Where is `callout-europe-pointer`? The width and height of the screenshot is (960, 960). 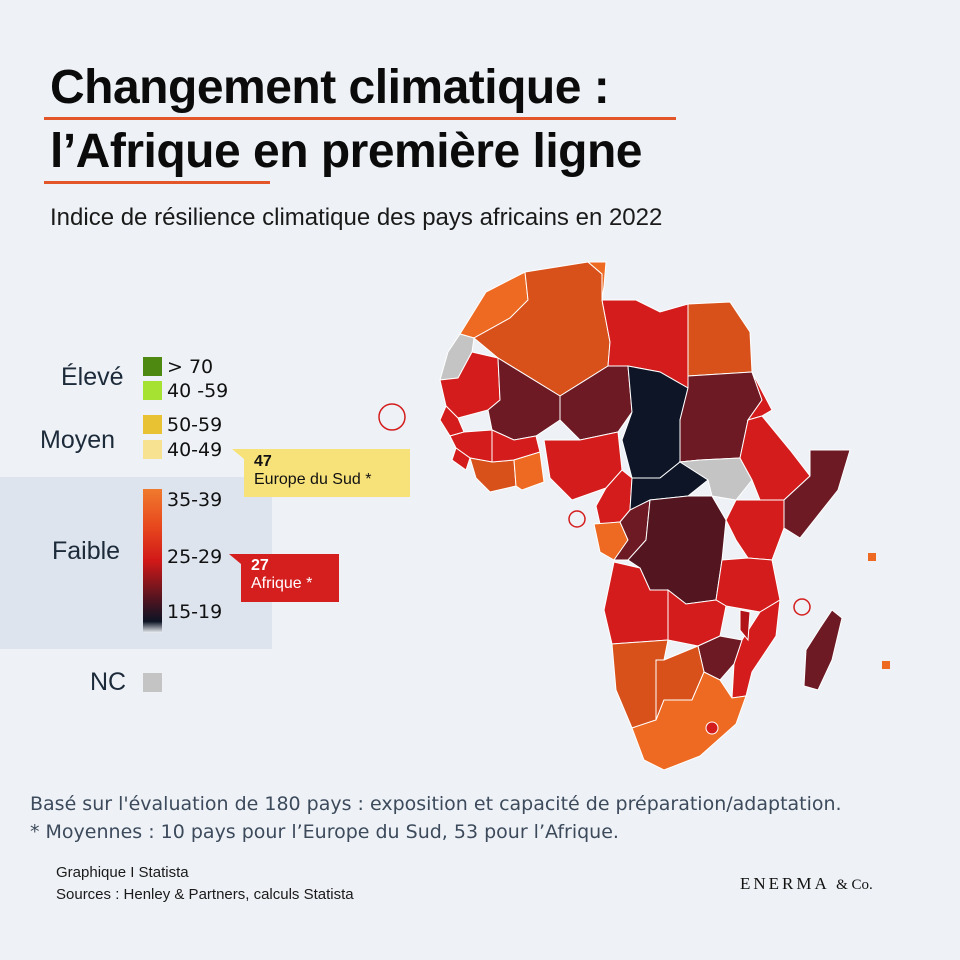 callout-europe-pointer is located at coordinates (238, 454).